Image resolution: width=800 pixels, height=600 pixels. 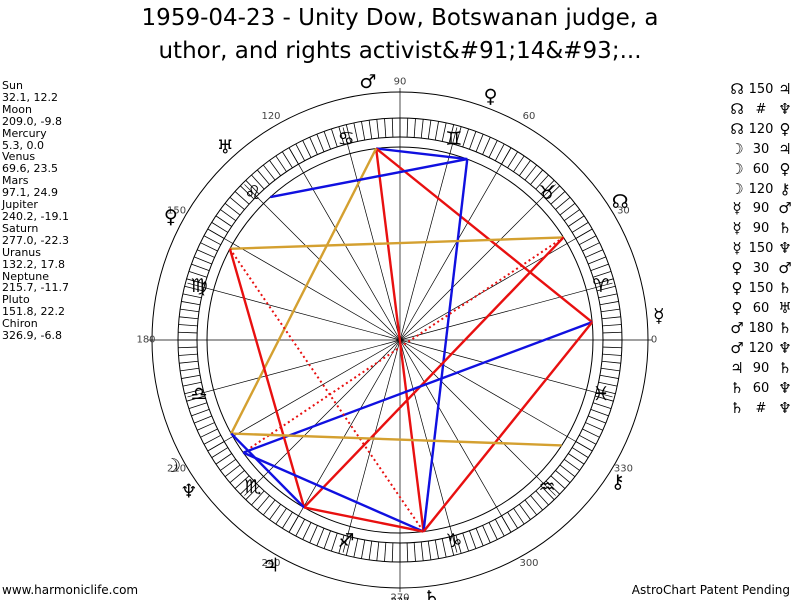 I want to click on aspect-glyph-1: ☽, so click(x=737, y=148).